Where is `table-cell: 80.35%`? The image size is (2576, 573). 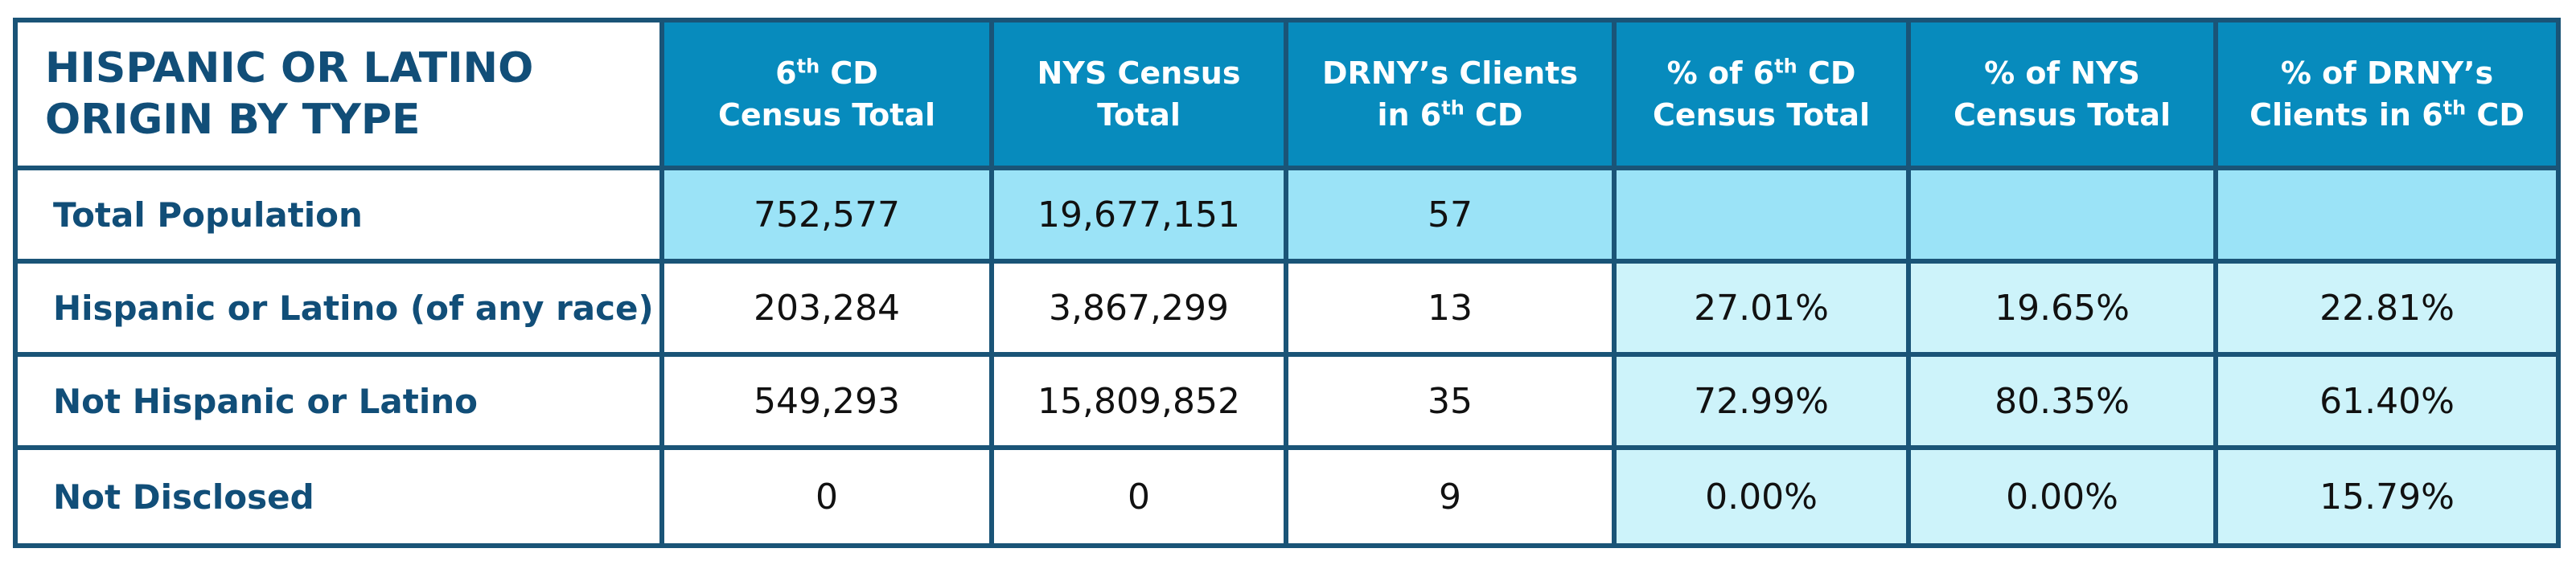 table-cell: 80.35% is located at coordinates (2064, 404).